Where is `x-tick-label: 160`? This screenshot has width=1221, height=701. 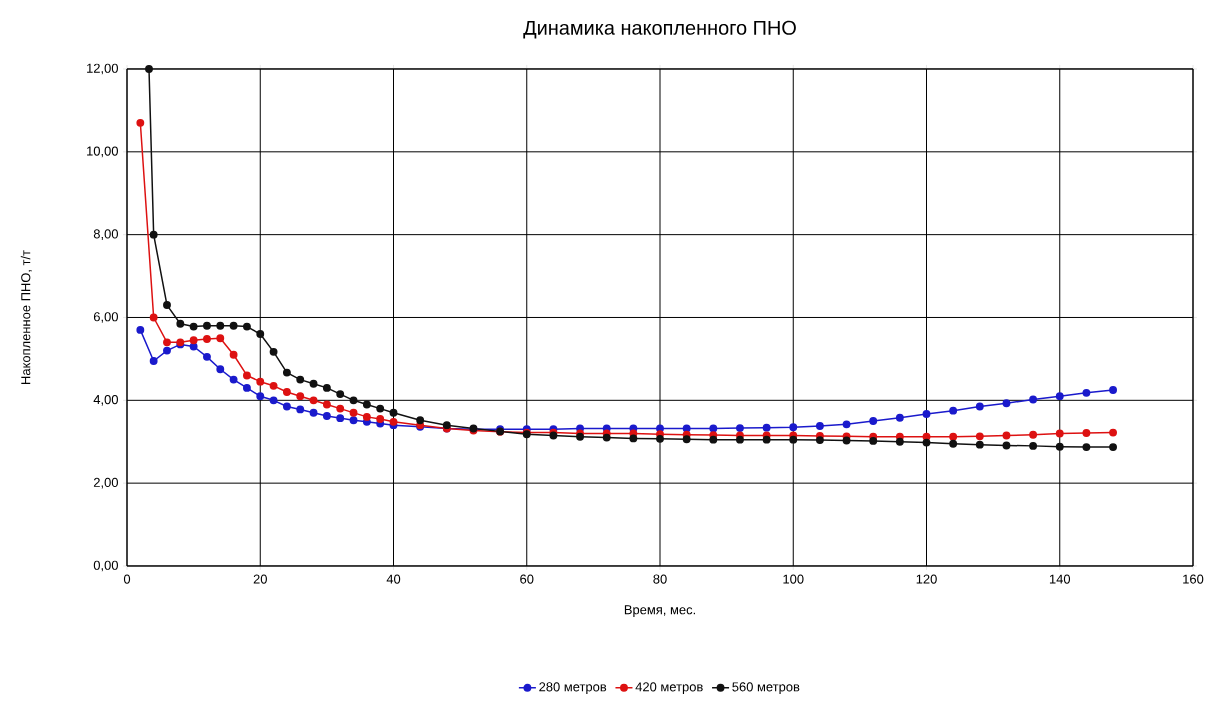 x-tick-label: 160 is located at coordinates (1193, 579).